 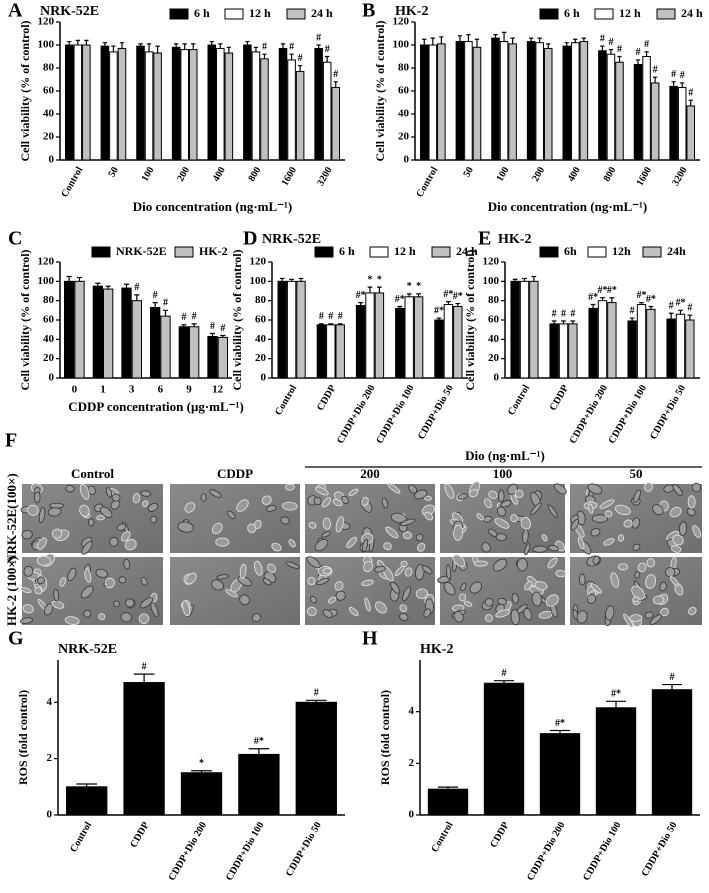 What do you see at coordinates (505, 455) in the screenshot?
I see `group-label: Dio (ng·mL⁻¹)` at bounding box center [505, 455].